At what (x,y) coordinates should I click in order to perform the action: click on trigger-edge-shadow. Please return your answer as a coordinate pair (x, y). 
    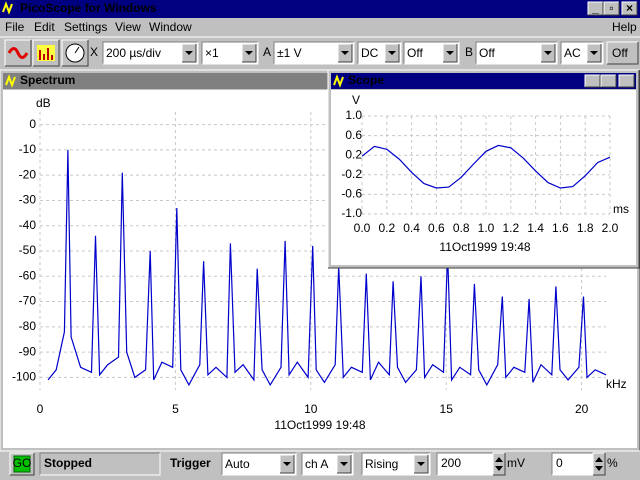
    Looking at the image, I should click on (395, 463).